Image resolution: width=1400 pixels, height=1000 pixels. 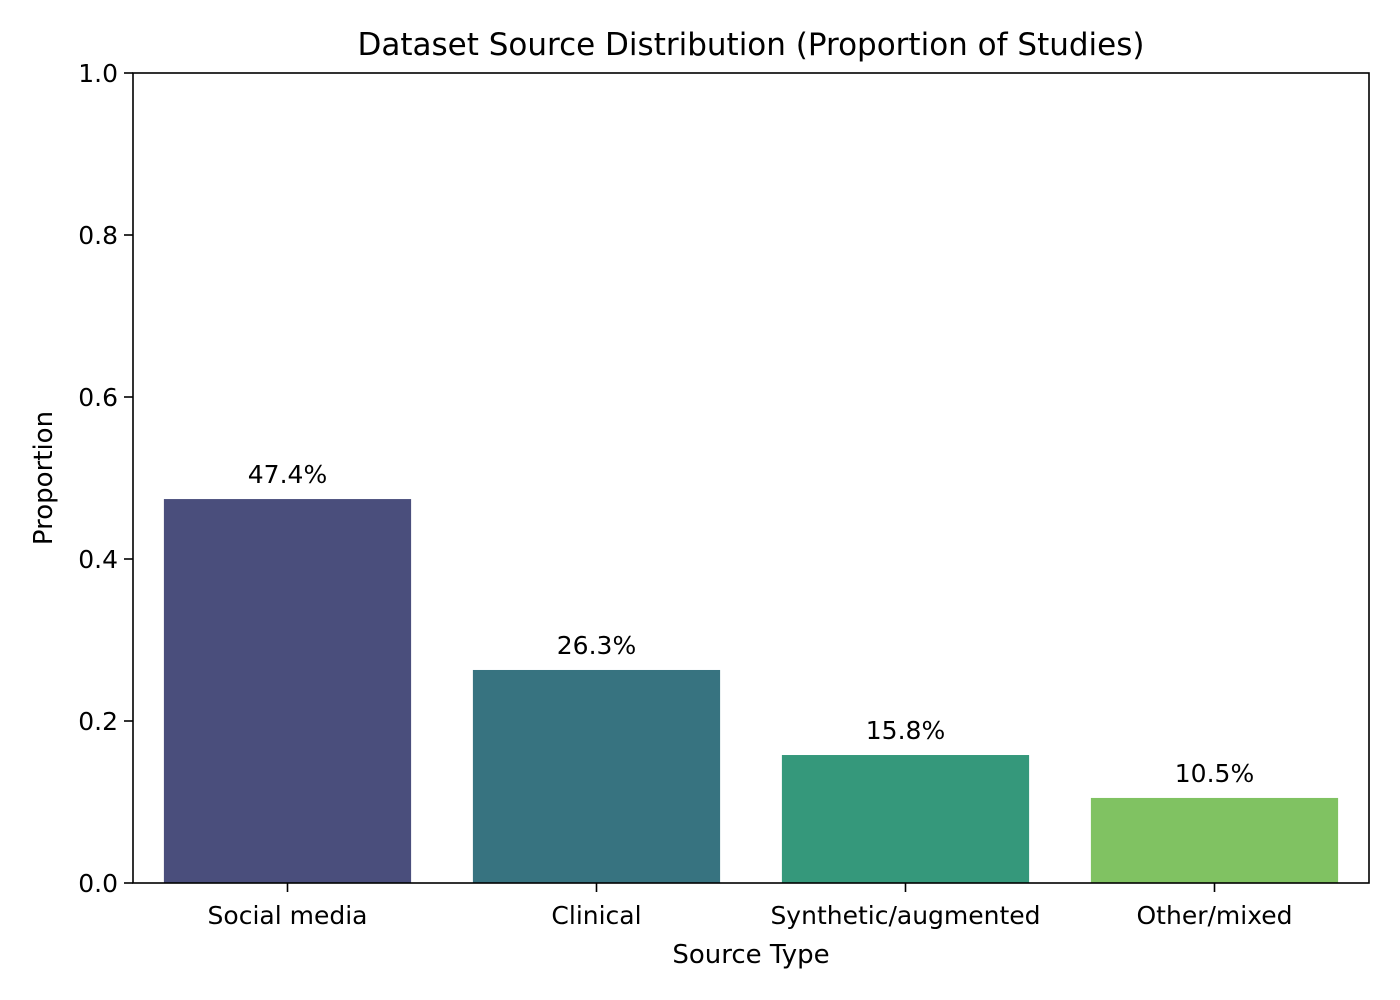 I want to click on y-axis-label: Proportion, so click(x=44, y=478).